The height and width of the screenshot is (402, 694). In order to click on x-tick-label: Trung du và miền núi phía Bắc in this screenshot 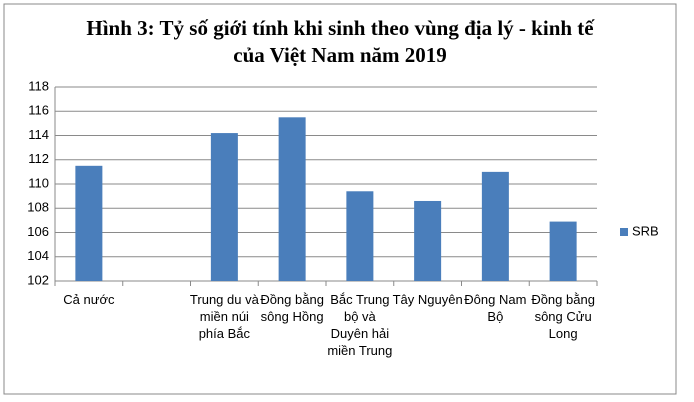, I will do `click(224, 316)`.